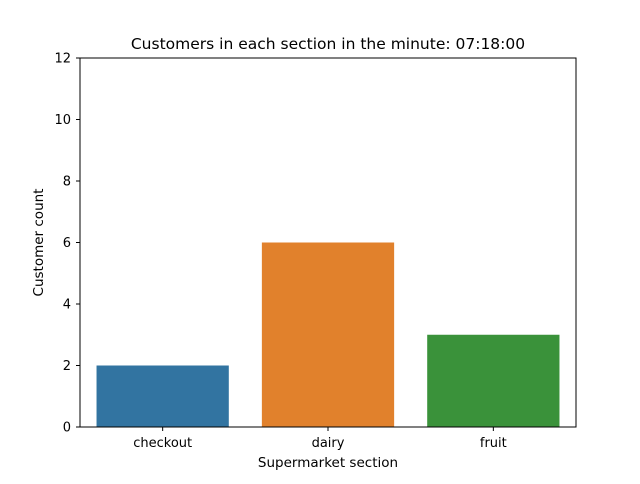 This screenshot has height=484, width=640. What do you see at coordinates (328, 443) in the screenshot?
I see `x-tick-label: dairy` at bounding box center [328, 443].